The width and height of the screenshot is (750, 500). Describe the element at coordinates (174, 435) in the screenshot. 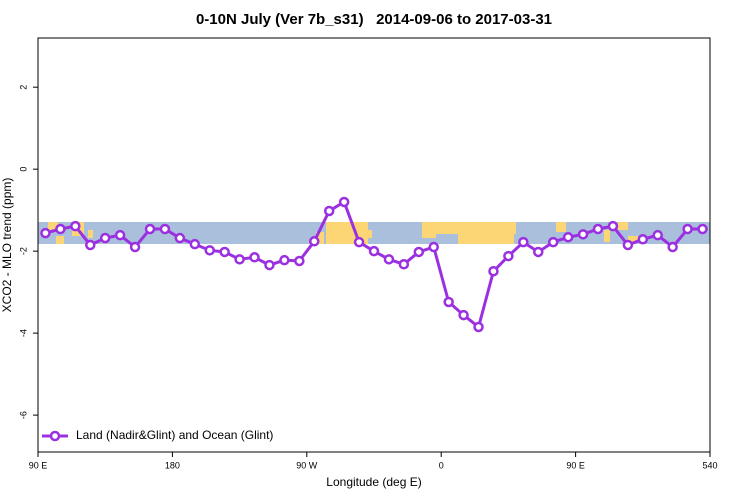

I see `legend-label: Land (Nadir&Glint) and Ocean (Glint)` at that location.